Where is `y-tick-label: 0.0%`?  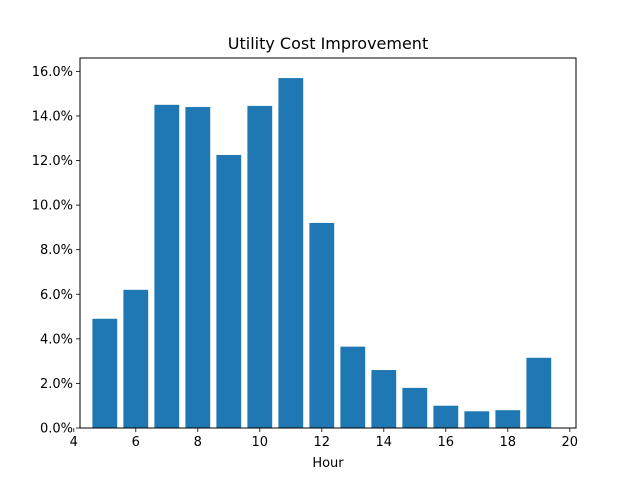
y-tick-label: 0.0% is located at coordinates (56, 429).